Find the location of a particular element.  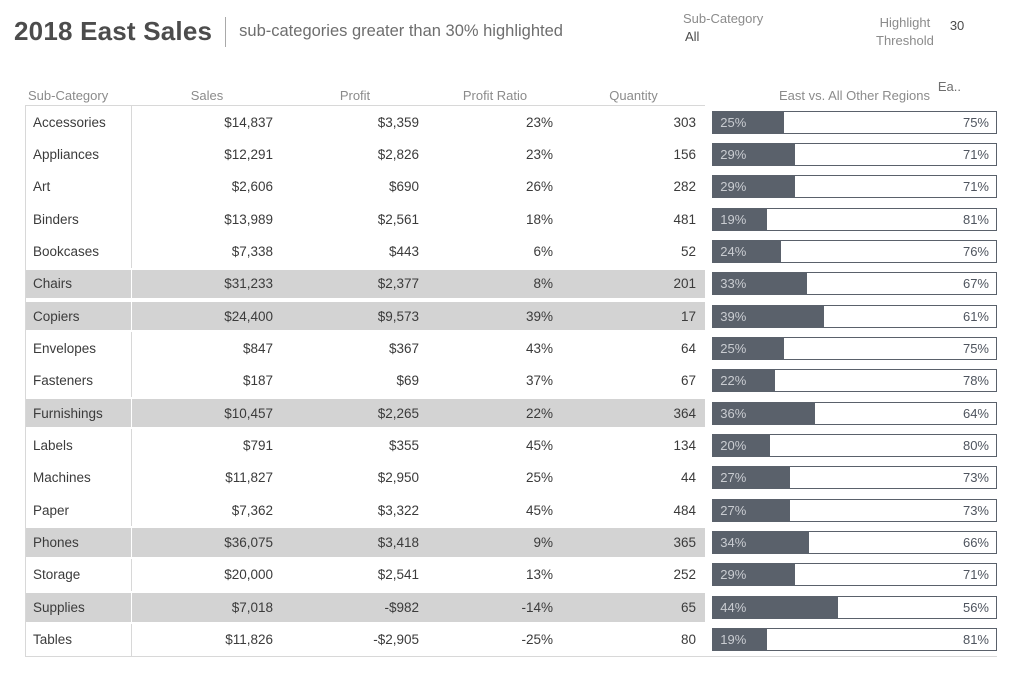

others-bar-segment: 61% is located at coordinates (910, 316).